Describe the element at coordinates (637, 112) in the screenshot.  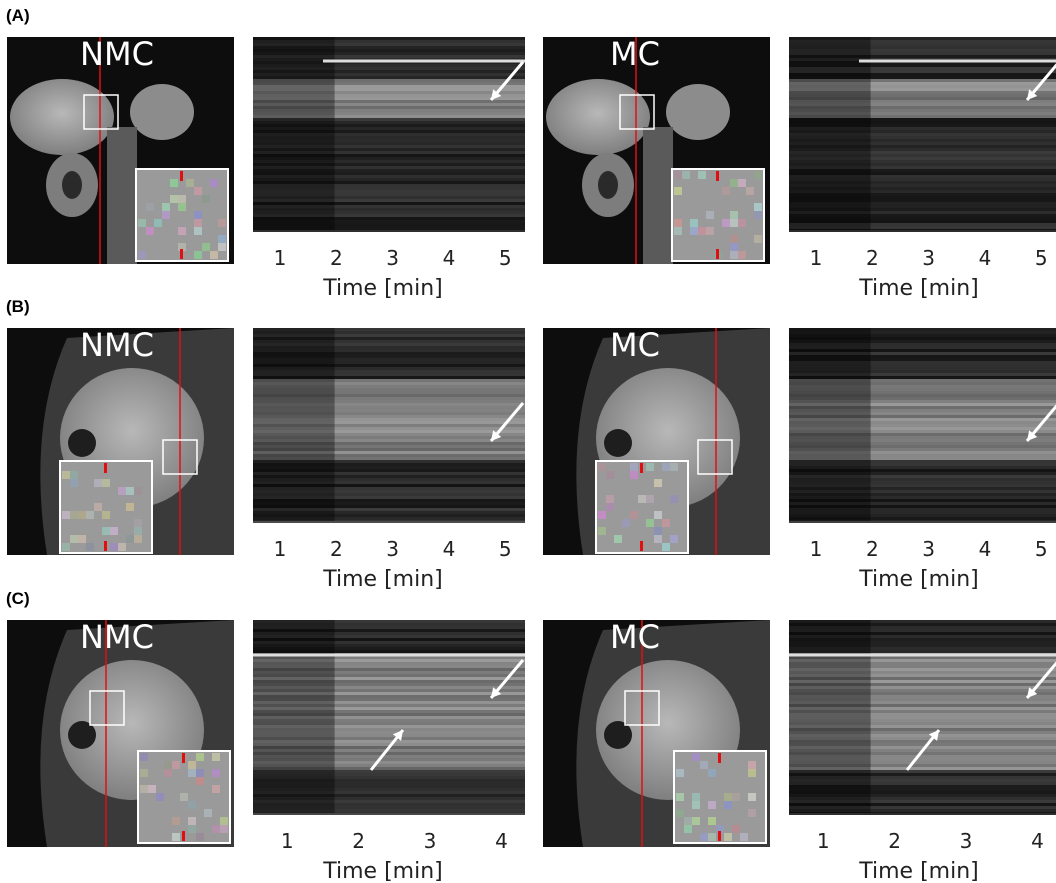
I see `roi-box` at that location.